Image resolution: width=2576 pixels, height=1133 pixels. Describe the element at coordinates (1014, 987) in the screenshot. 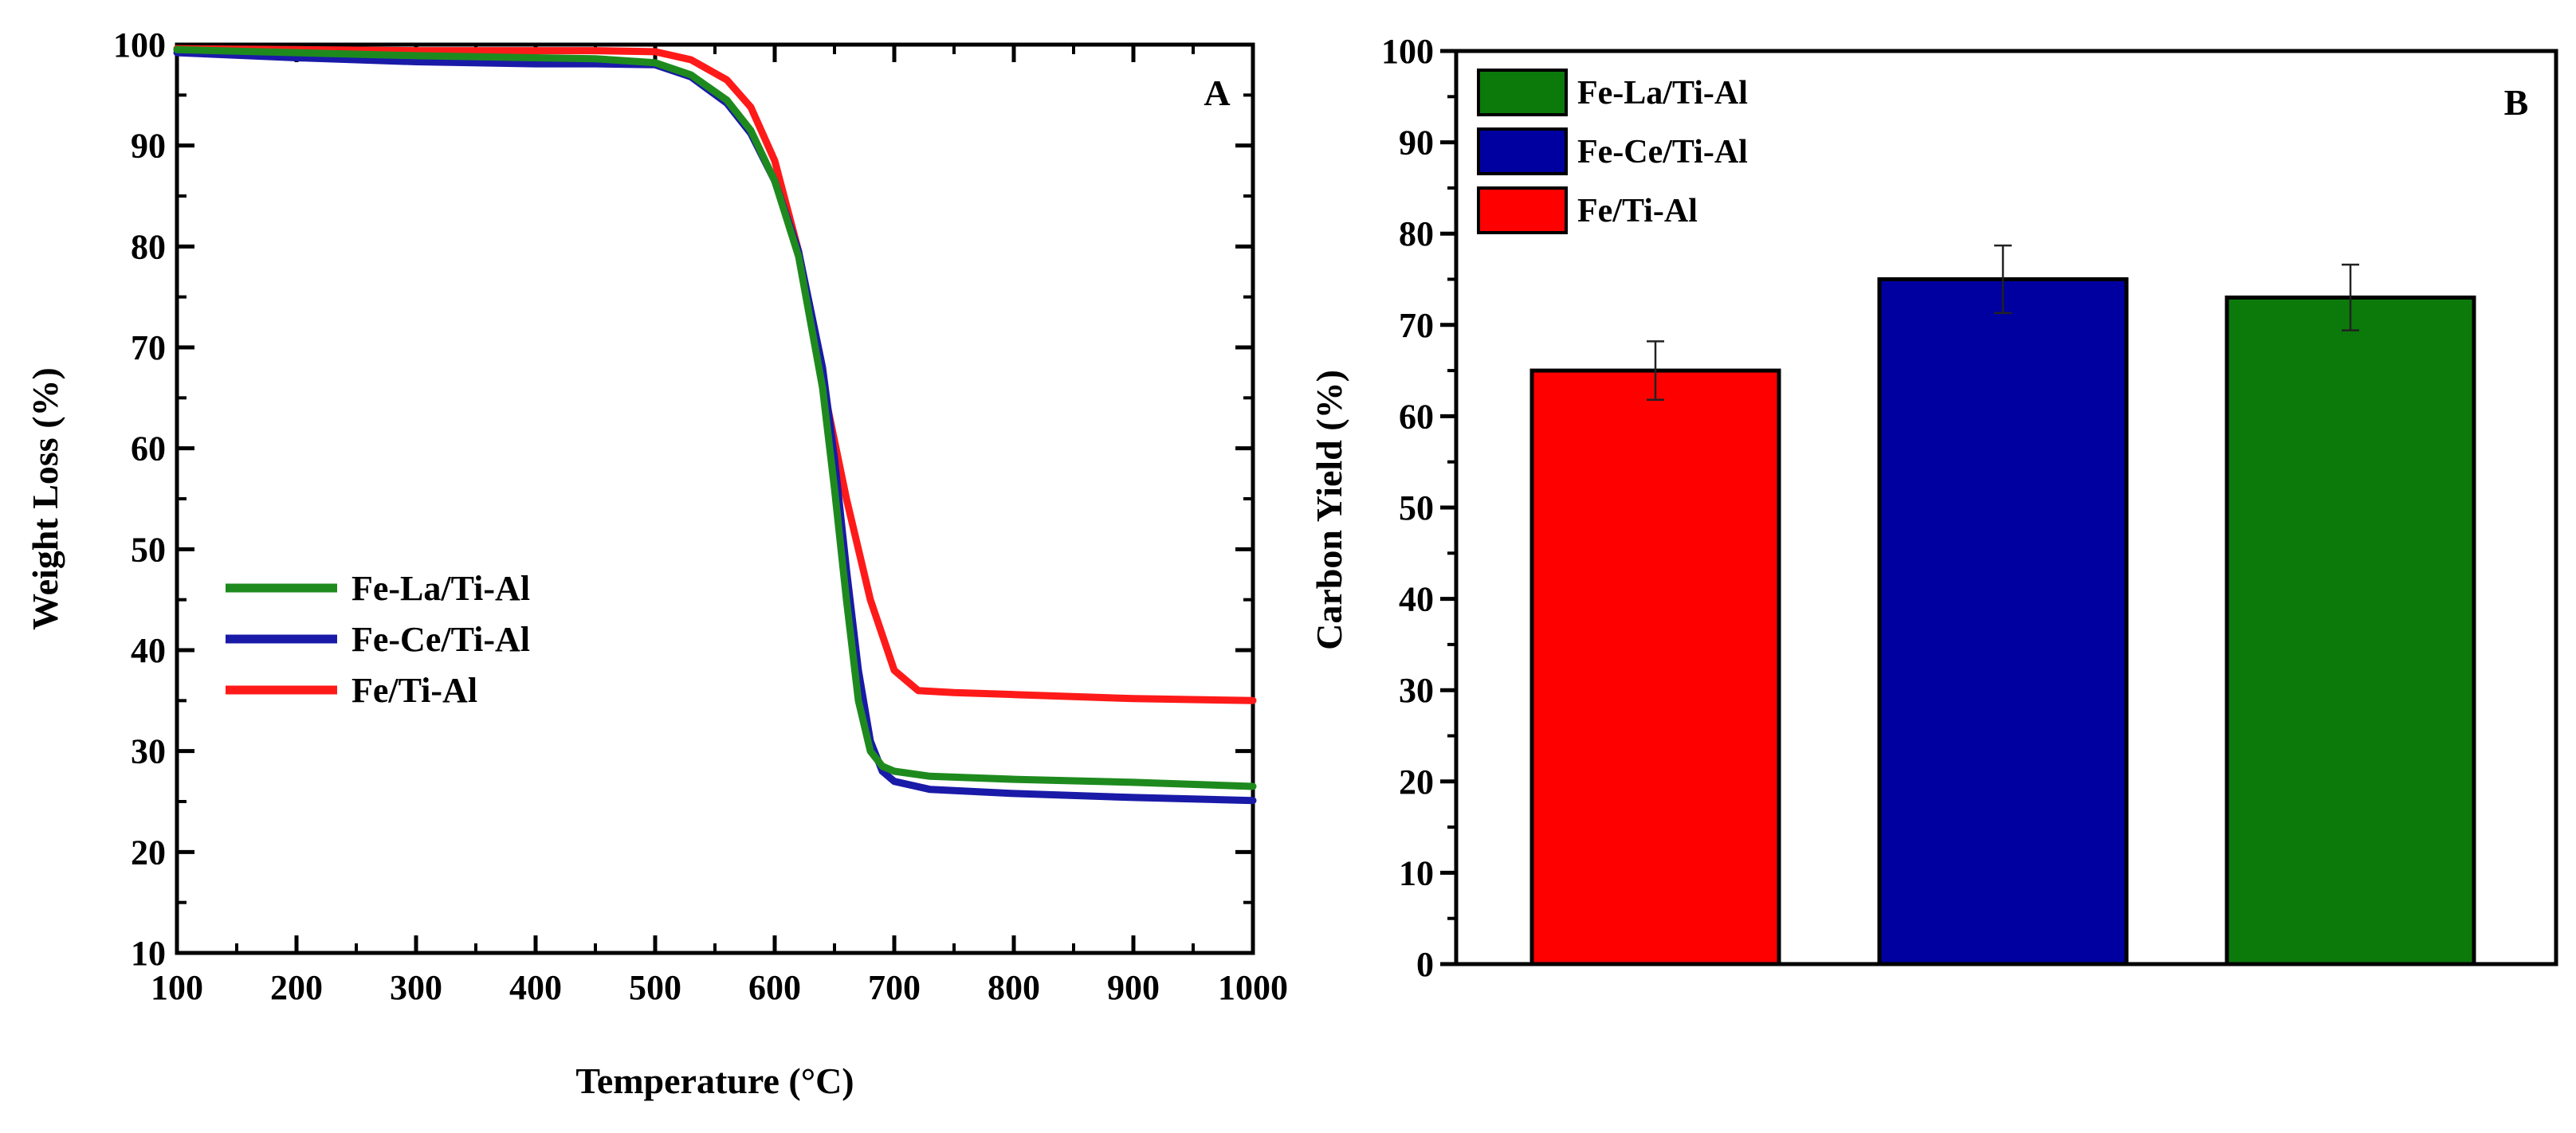

I see `x-tick-label: 800` at that location.